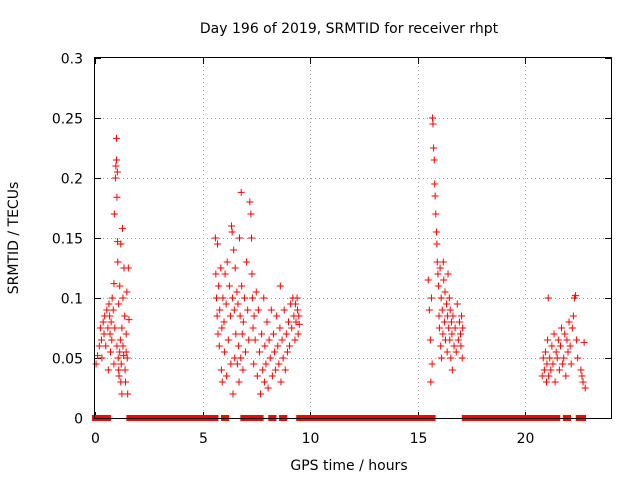 This screenshot has width=640, height=480. What do you see at coordinates (14, 238) in the screenshot?
I see `y-axis-label: SRMTID / TECUs` at bounding box center [14, 238].